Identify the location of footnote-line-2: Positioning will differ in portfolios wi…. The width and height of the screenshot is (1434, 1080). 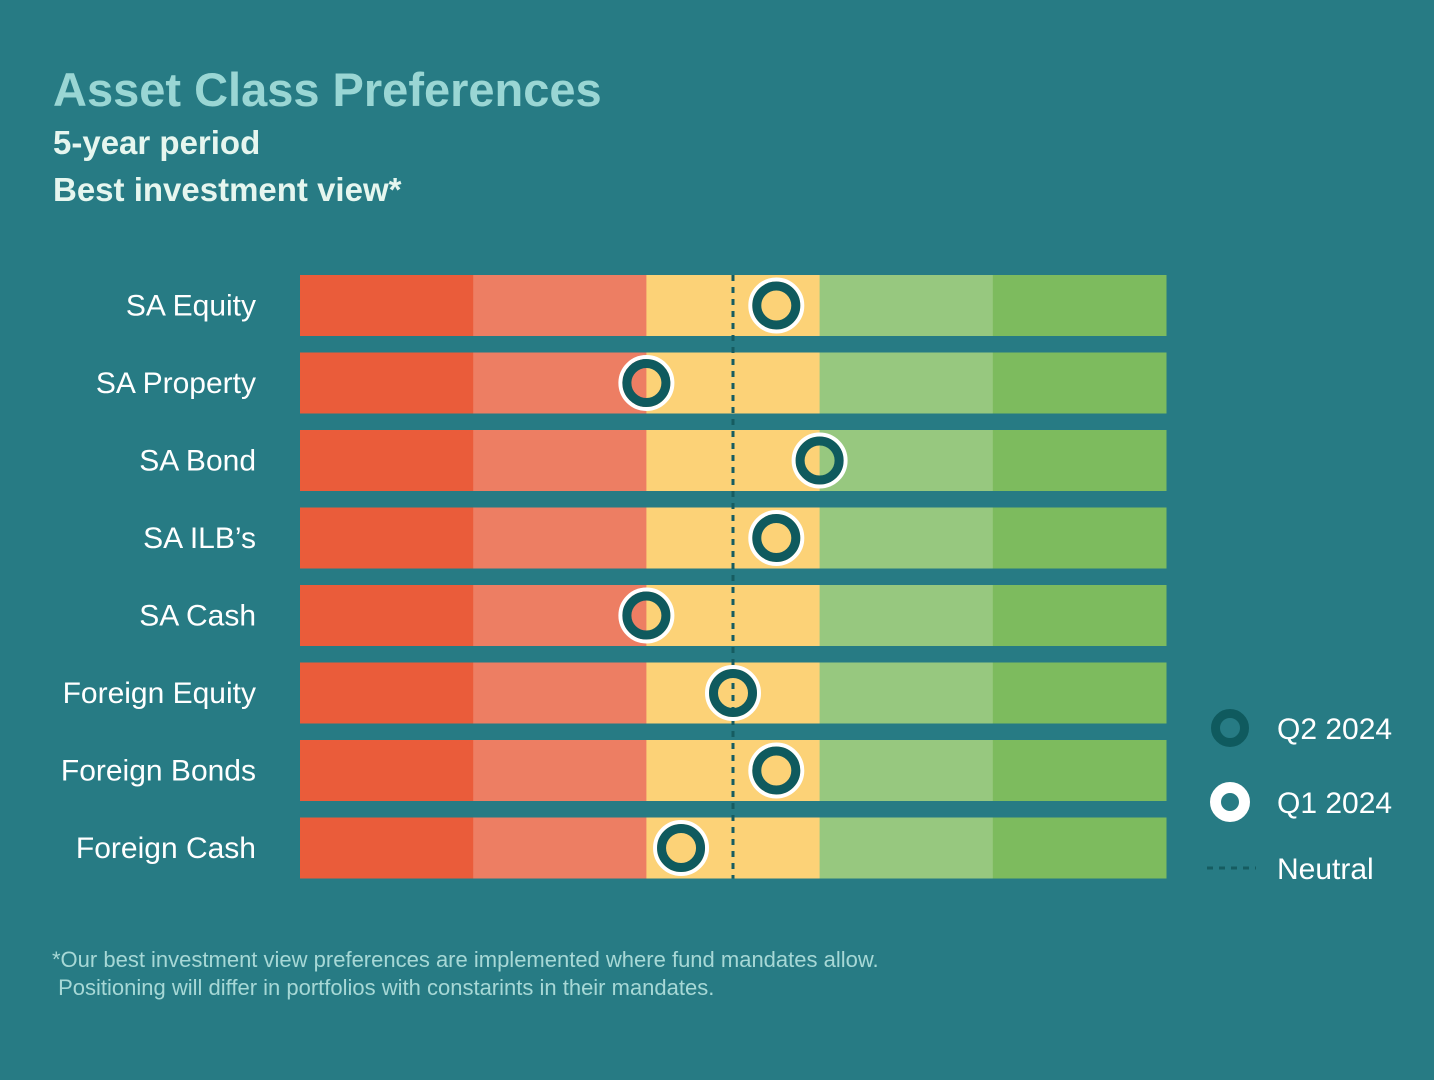
(383, 987).